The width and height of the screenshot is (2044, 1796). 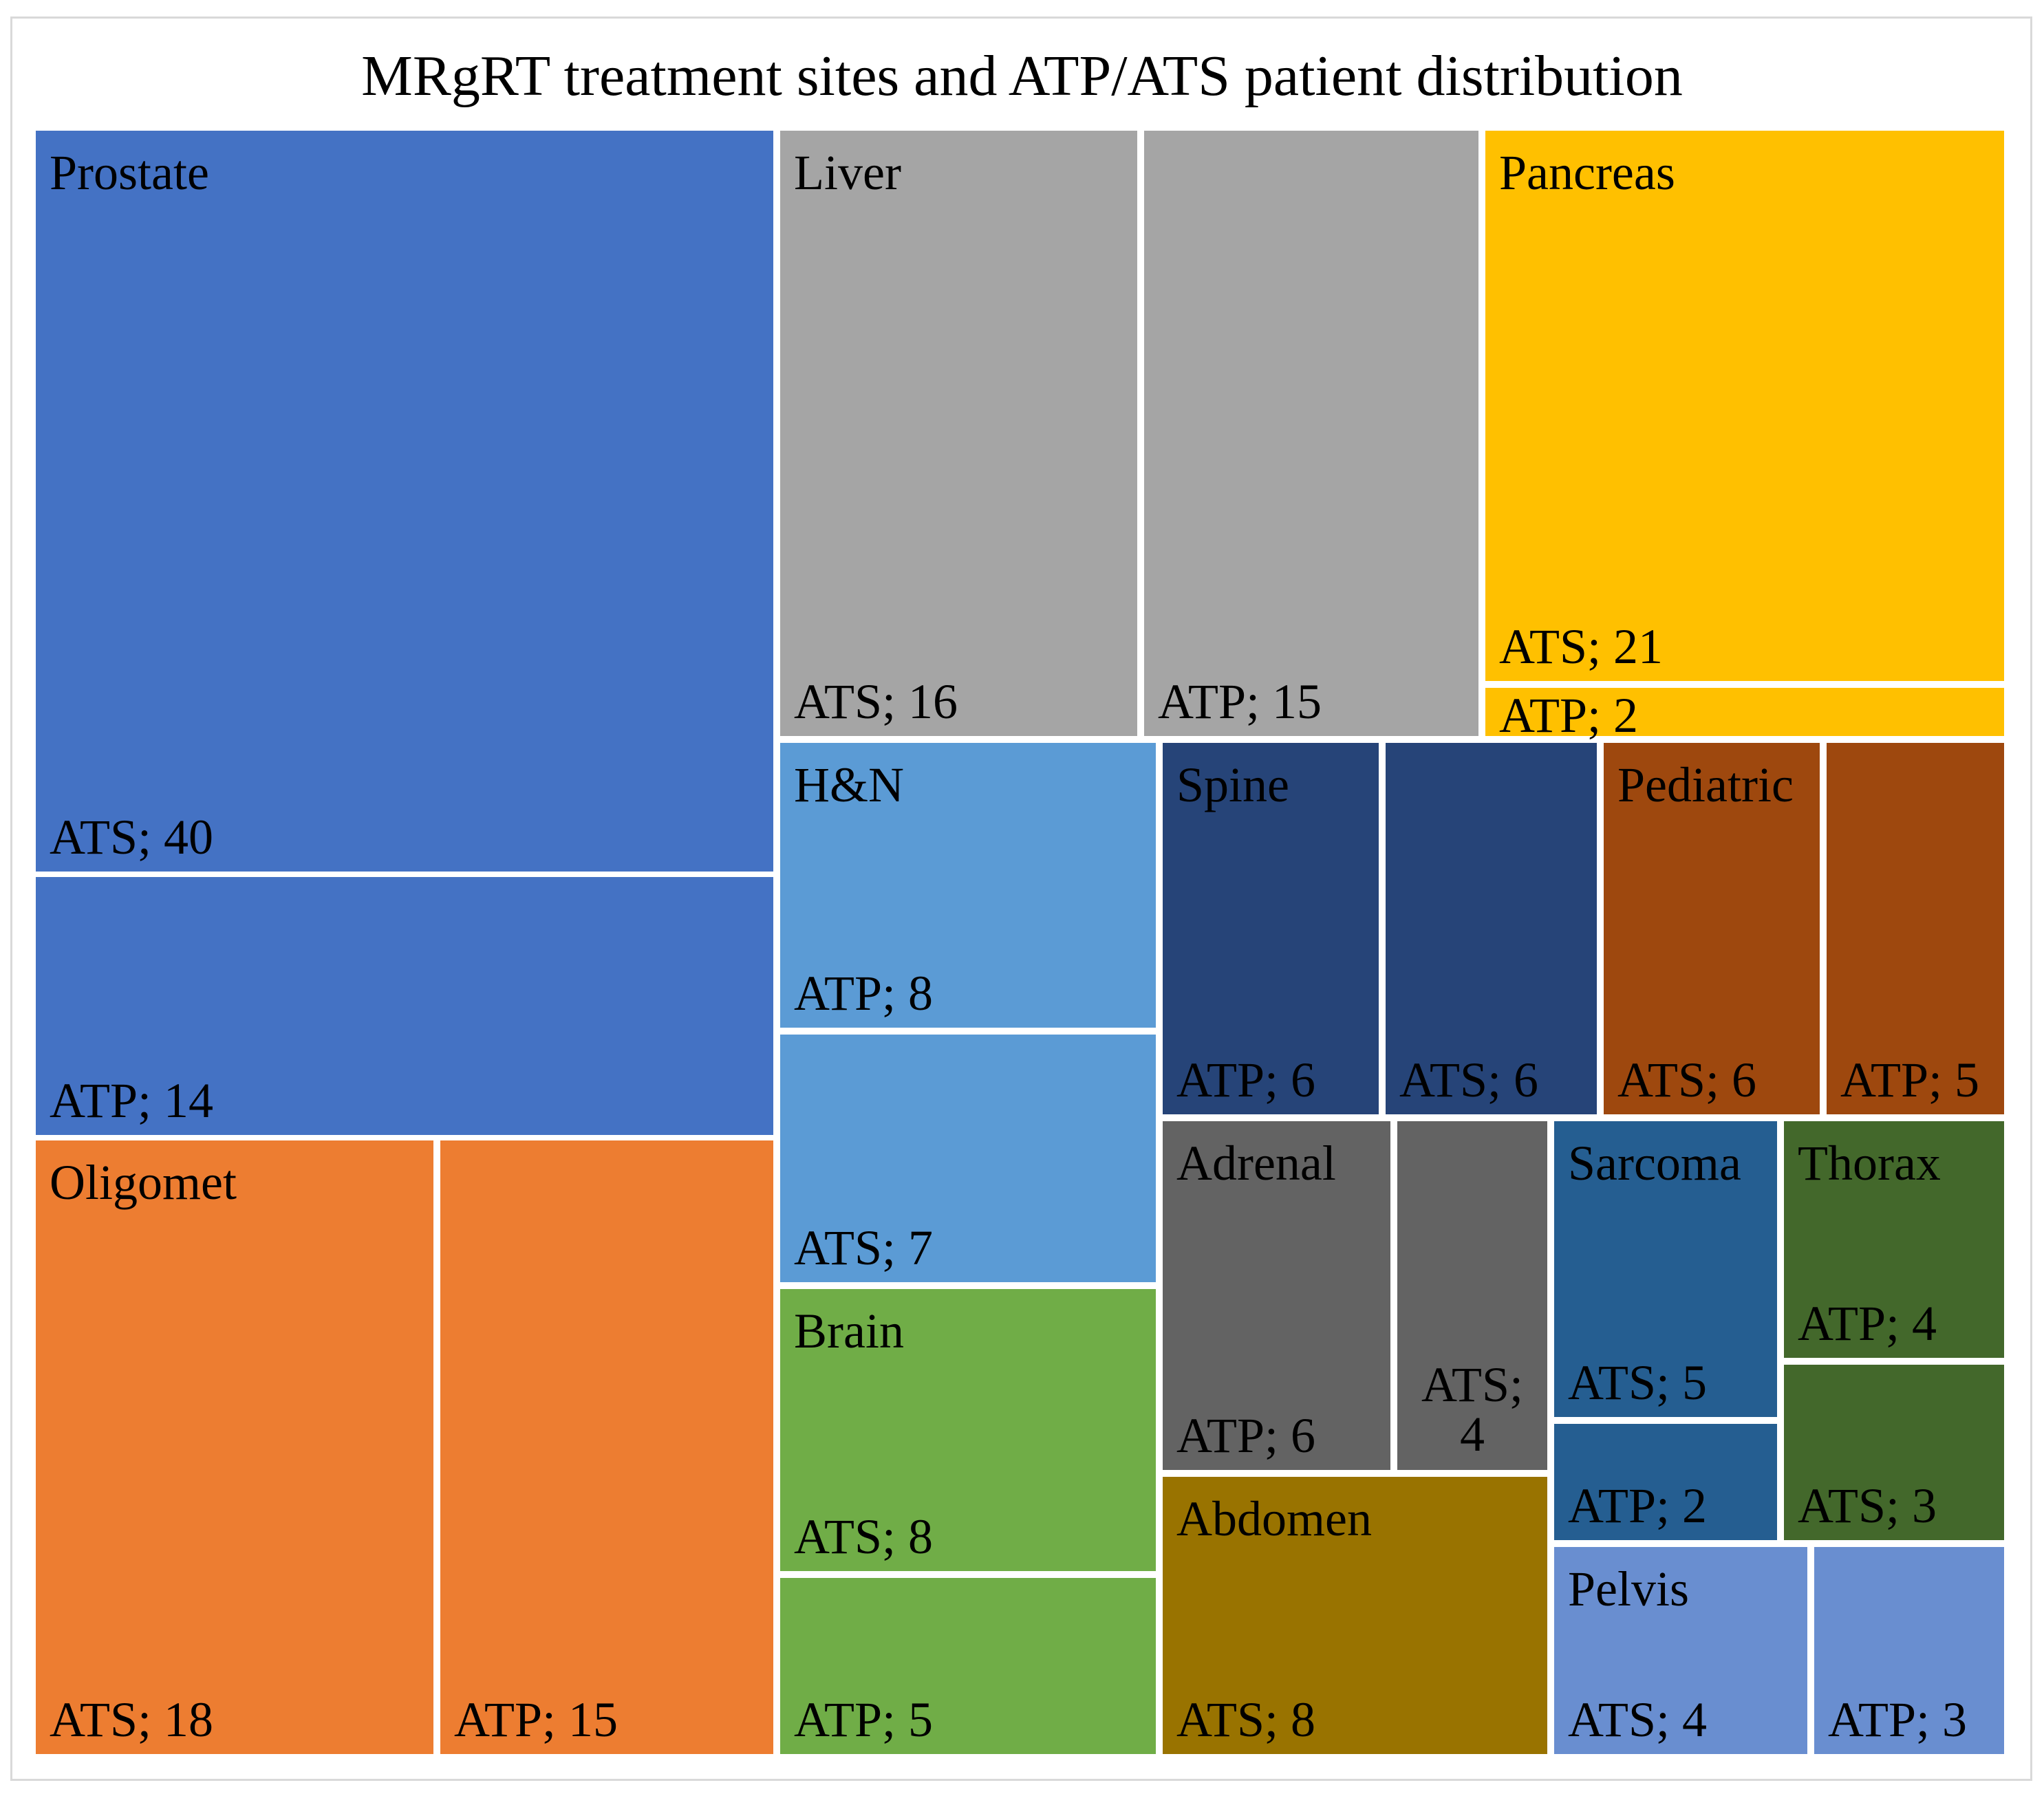 What do you see at coordinates (1909, 1079) in the screenshot?
I see `leaf-label-pediatric-atp: ATP; 5` at bounding box center [1909, 1079].